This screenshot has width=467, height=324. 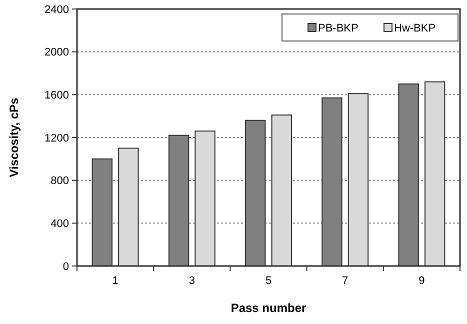 What do you see at coordinates (14, 137) in the screenshot?
I see `y-axis-title: Viscosity, cPs` at bounding box center [14, 137].